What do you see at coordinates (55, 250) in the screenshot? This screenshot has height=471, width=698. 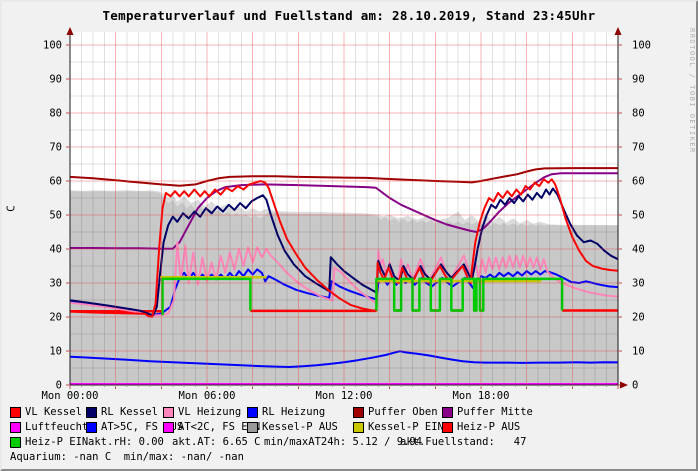 I see `y-tick-left: 40` at bounding box center [55, 250].